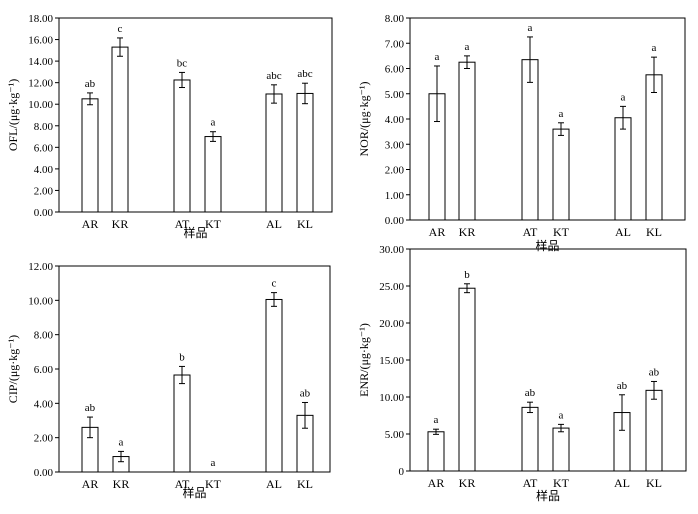 The height and width of the screenshot is (514, 698). Describe the element at coordinates (391, 250) in the screenshot. I see `y-tick-label: 30.00` at that location.